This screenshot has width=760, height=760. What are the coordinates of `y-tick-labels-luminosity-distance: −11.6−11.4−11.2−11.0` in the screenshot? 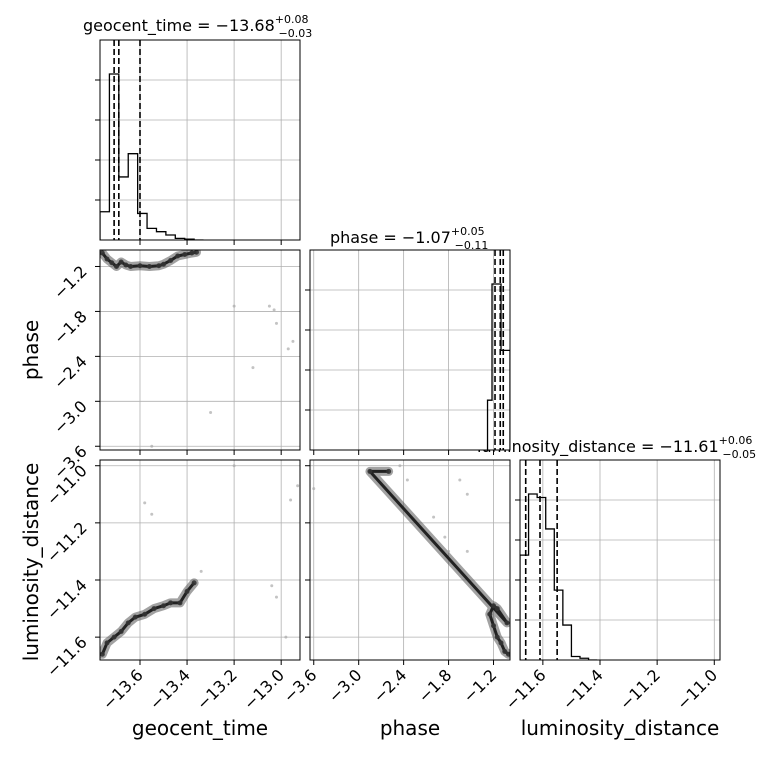 It's located at (67, 571).